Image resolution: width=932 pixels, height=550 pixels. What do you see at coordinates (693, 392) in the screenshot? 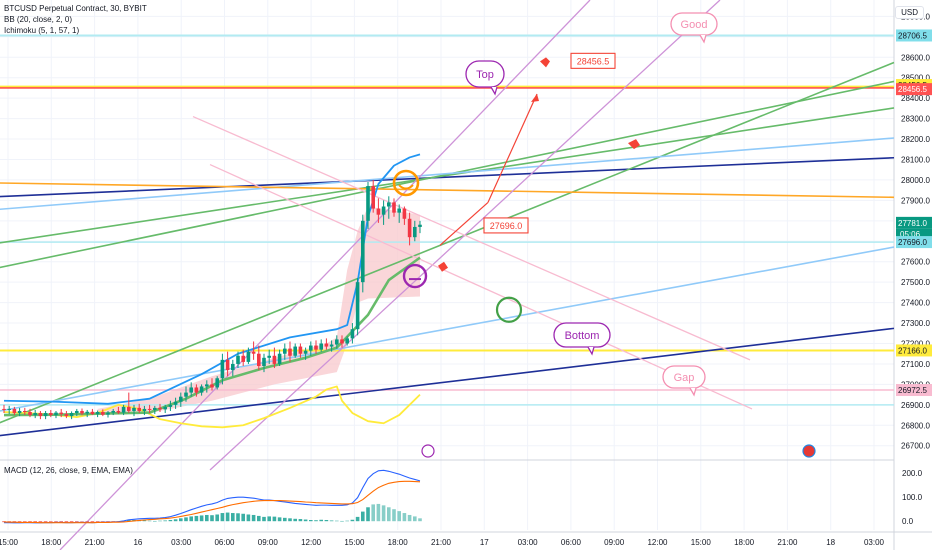
I see `gap-bubble-tail` at bounding box center [693, 392].